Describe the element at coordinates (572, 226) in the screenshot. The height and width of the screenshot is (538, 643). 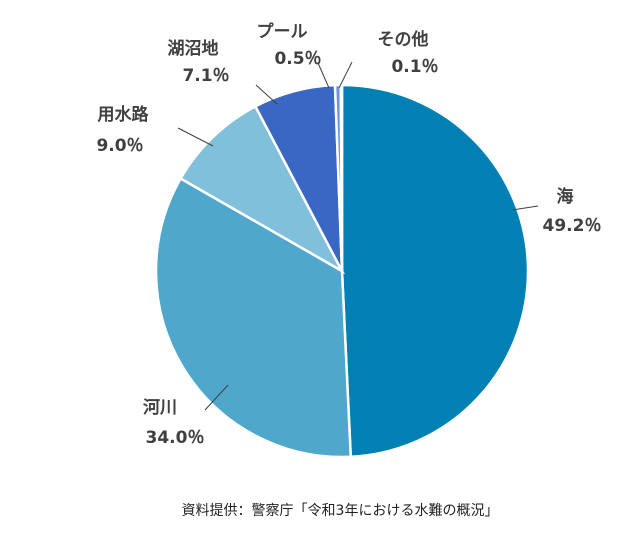
I see `value-label: 49.2％` at that location.